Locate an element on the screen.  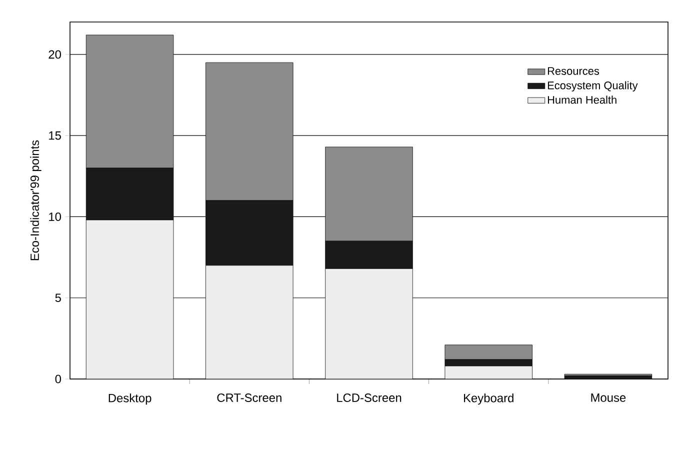
y-tick-label: 20 is located at coordinates (55, 54).